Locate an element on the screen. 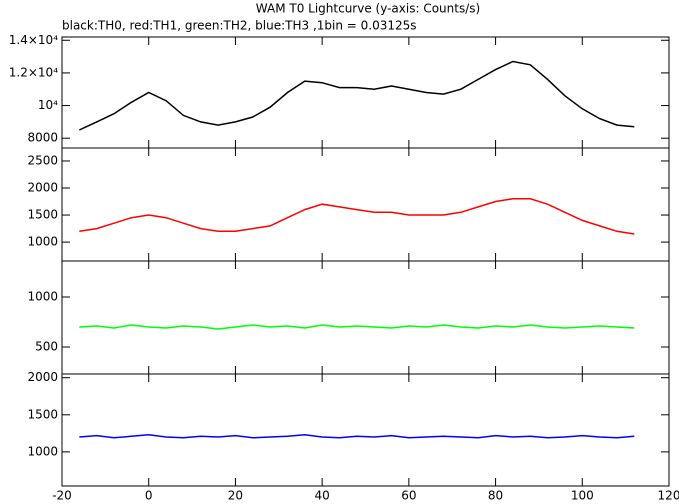 Image resolution: width=679 pixels, height=504 pixels. y-tick-label: 10⁴ is located at coordinates (48, 105).